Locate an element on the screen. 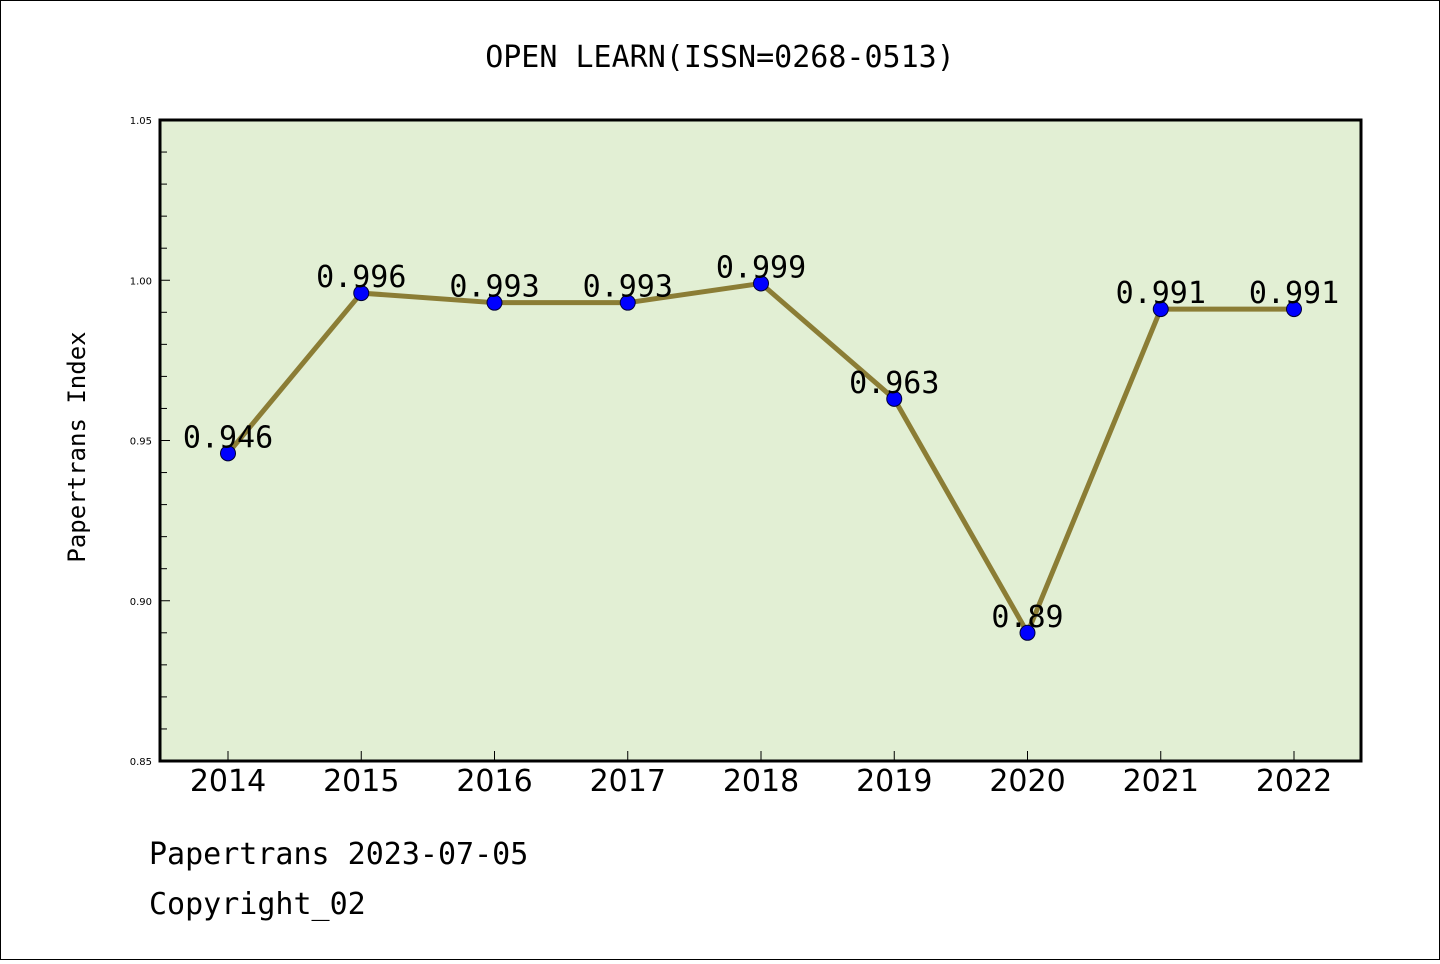  x-tick-label: 2017 is located at coordinates (628, 781).